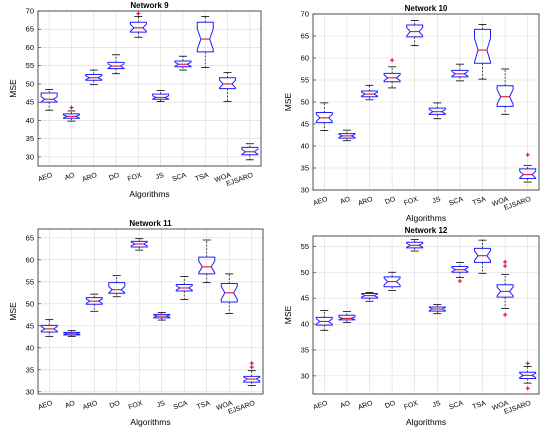 Image resolution: width=550 pixels, height=428 pixels. I want to click on box-sca, so click(460, 72).